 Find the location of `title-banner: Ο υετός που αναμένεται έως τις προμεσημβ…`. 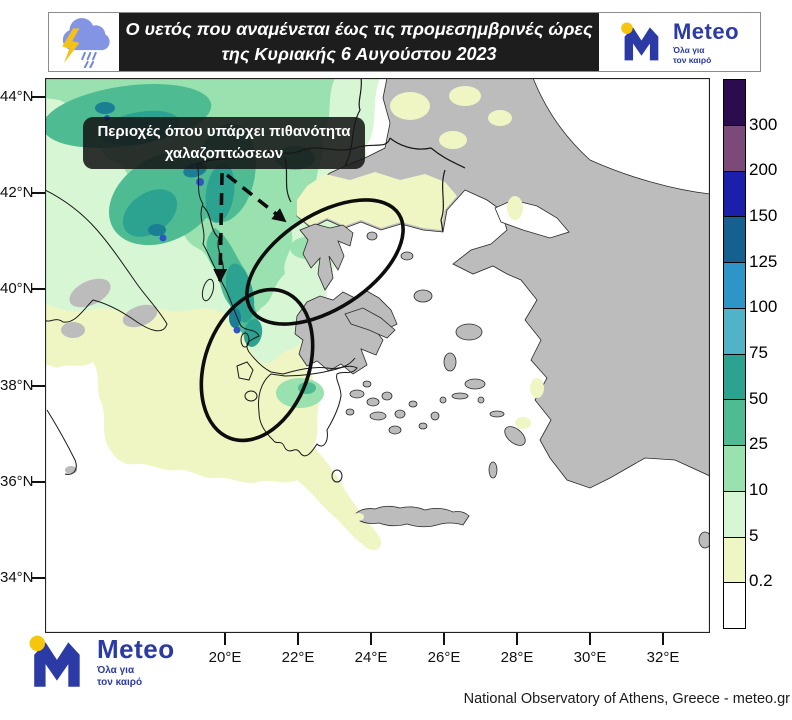

title-banner: Ο υετός που αναμένεται έως τις προμεσημβ… is located at coordinates (359, 42).